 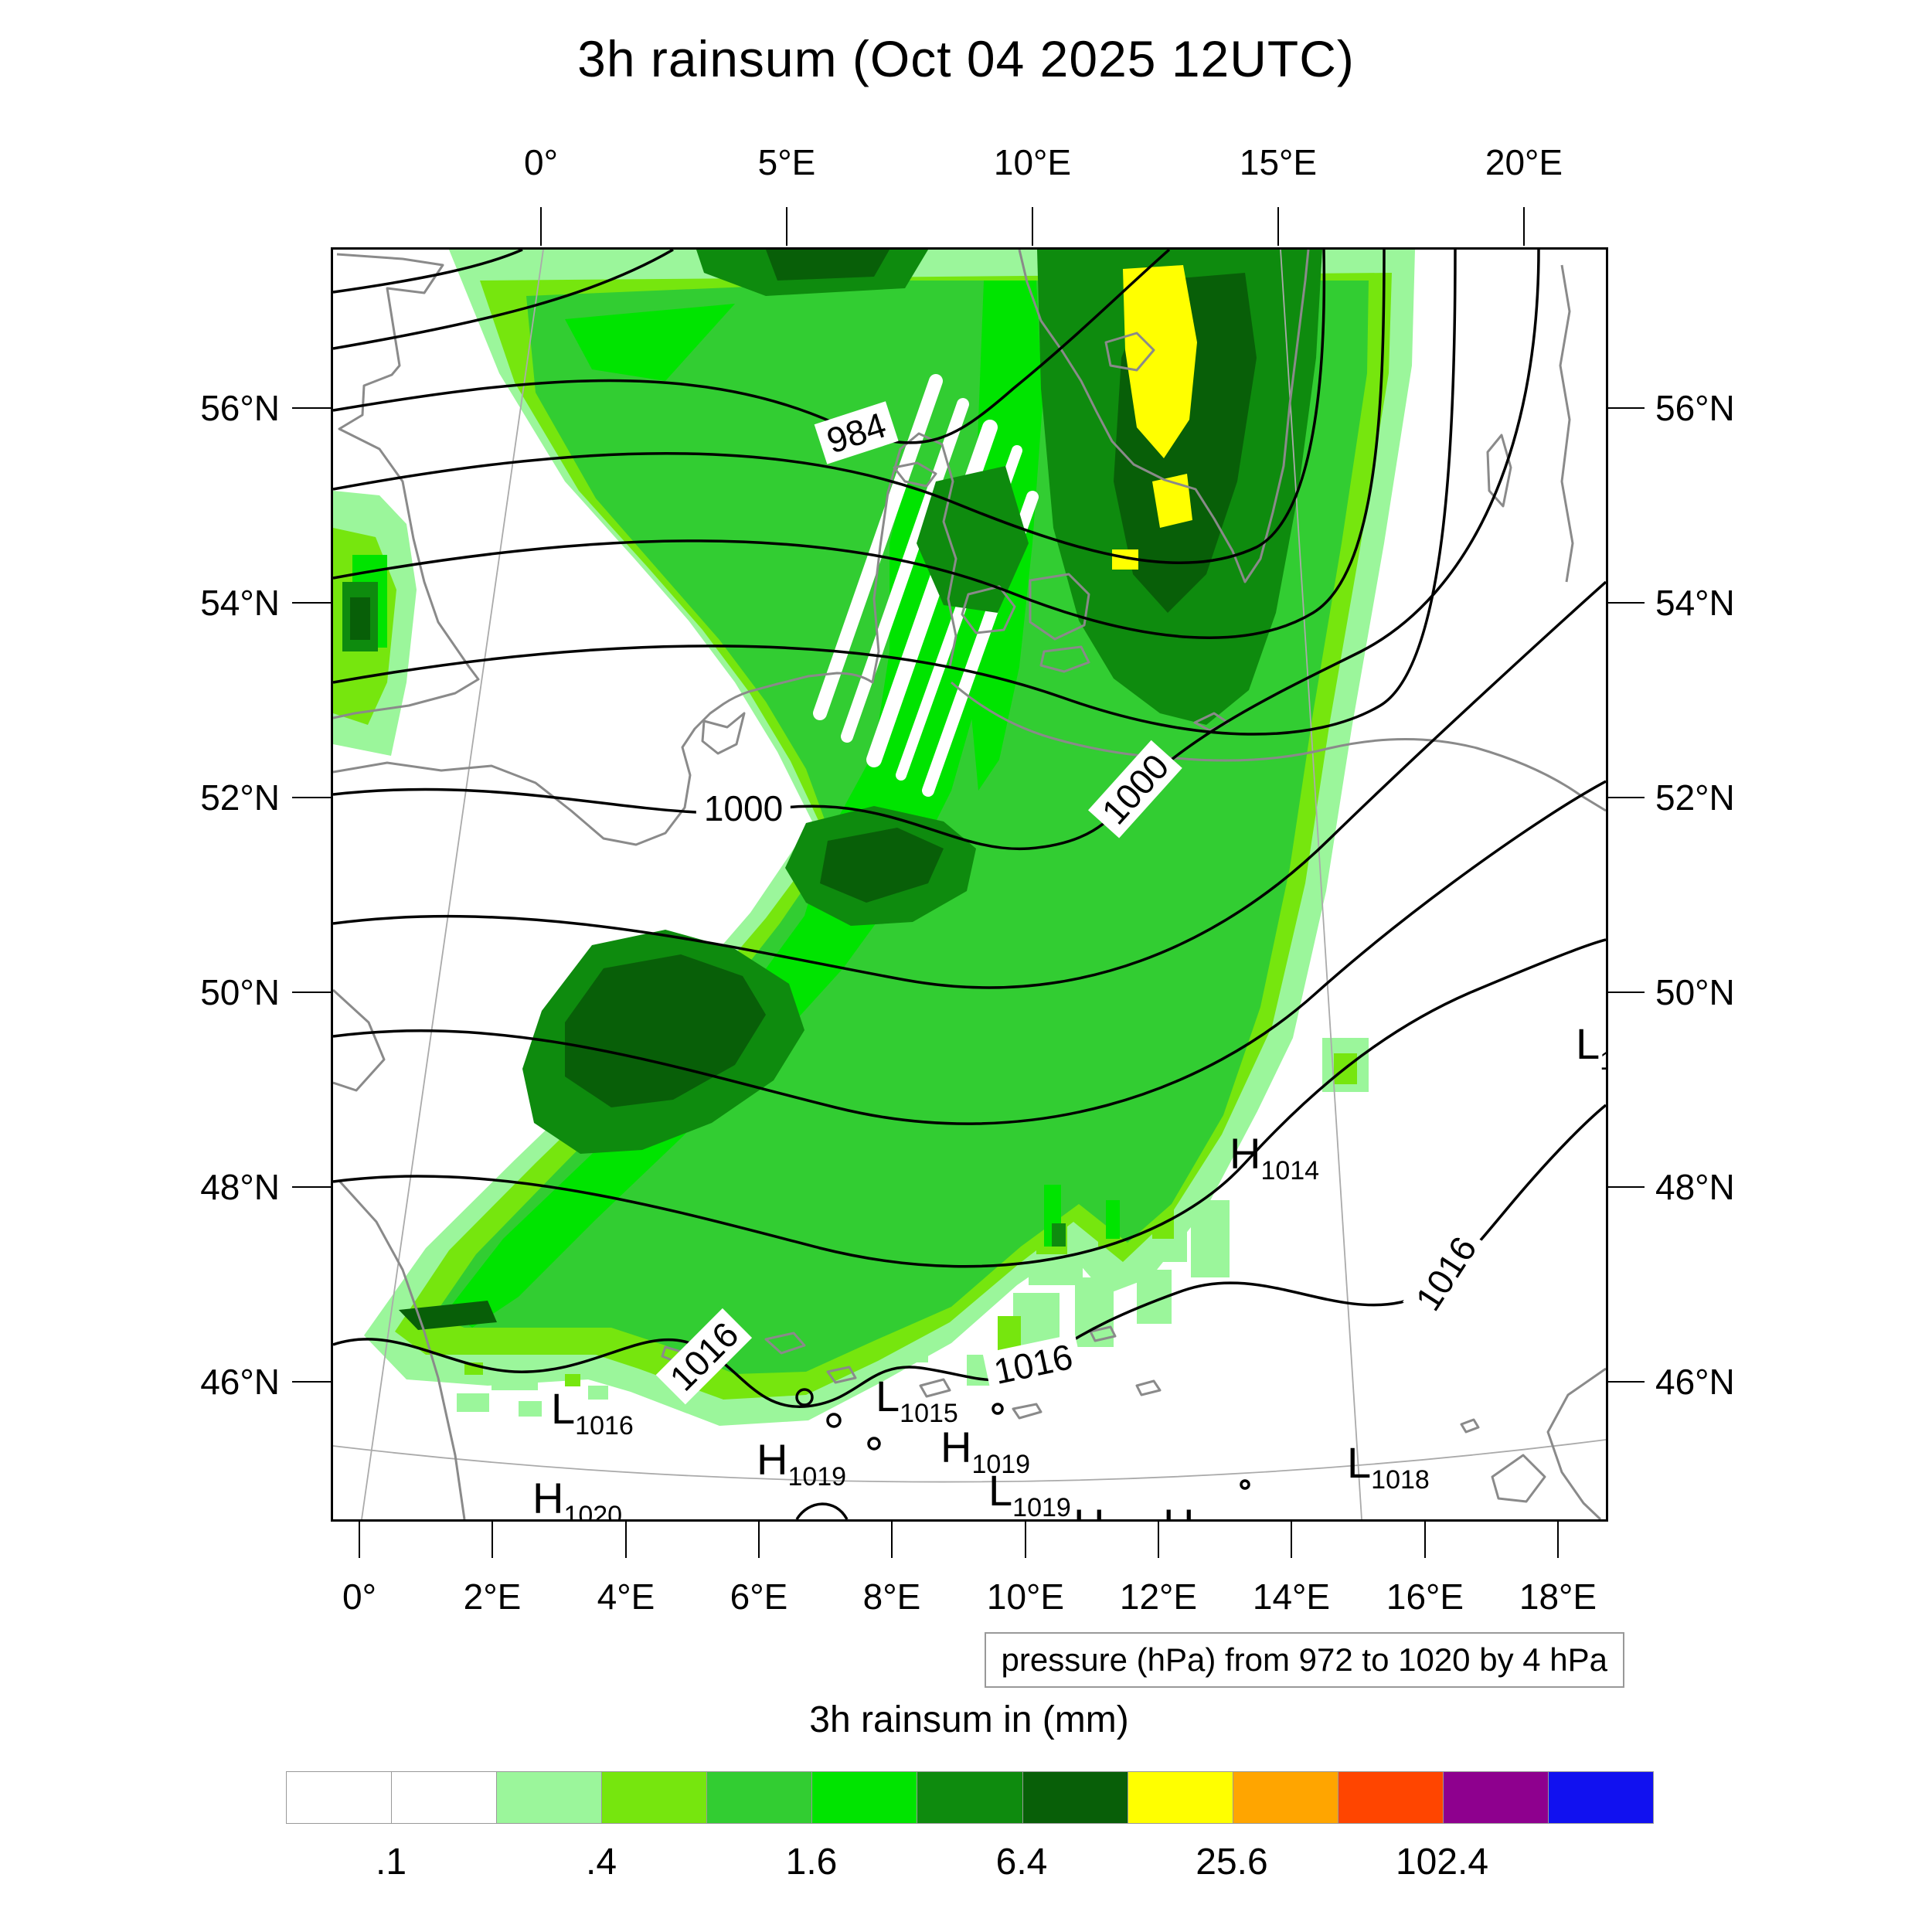 I want to click on bottom-axis-label: 2°E, so click(x=492, y=1597).